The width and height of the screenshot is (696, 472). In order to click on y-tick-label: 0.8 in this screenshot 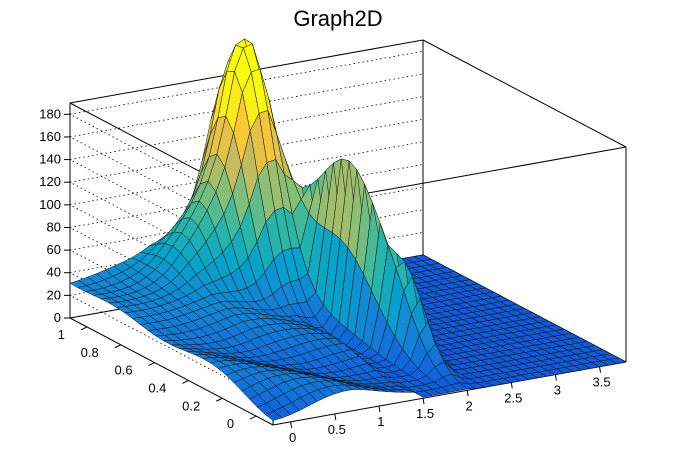, I will do `click(90, 352)`.